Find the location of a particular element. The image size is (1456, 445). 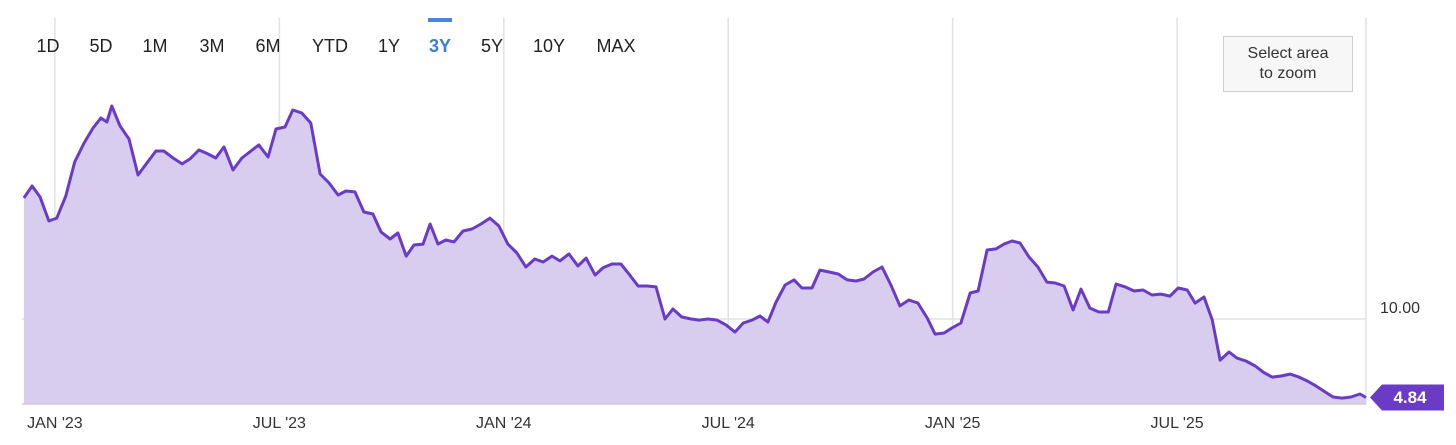

zoom-label: Select area to zoom is located at coordinates (1288, 63).